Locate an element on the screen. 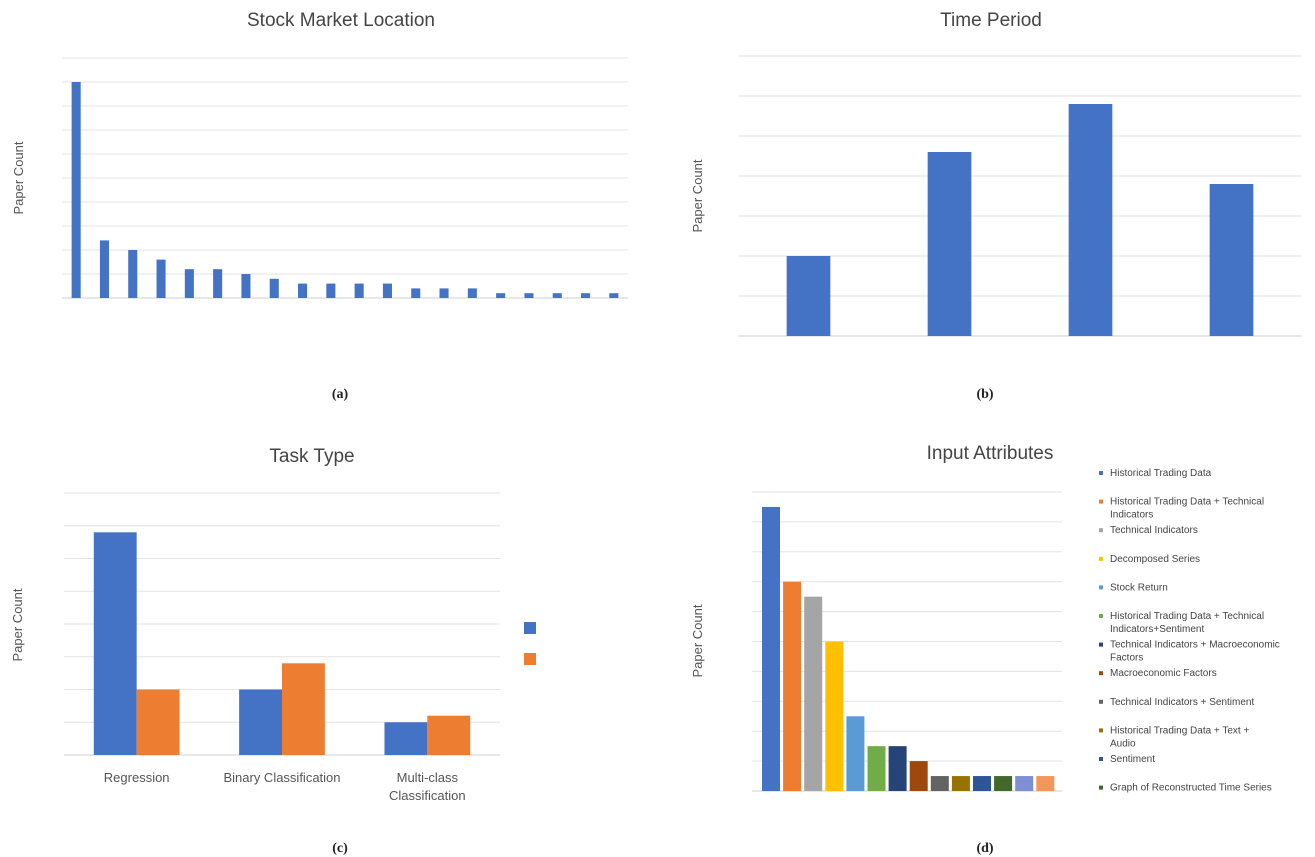  legend-line: Audio is located at coordinates (1123, 743).